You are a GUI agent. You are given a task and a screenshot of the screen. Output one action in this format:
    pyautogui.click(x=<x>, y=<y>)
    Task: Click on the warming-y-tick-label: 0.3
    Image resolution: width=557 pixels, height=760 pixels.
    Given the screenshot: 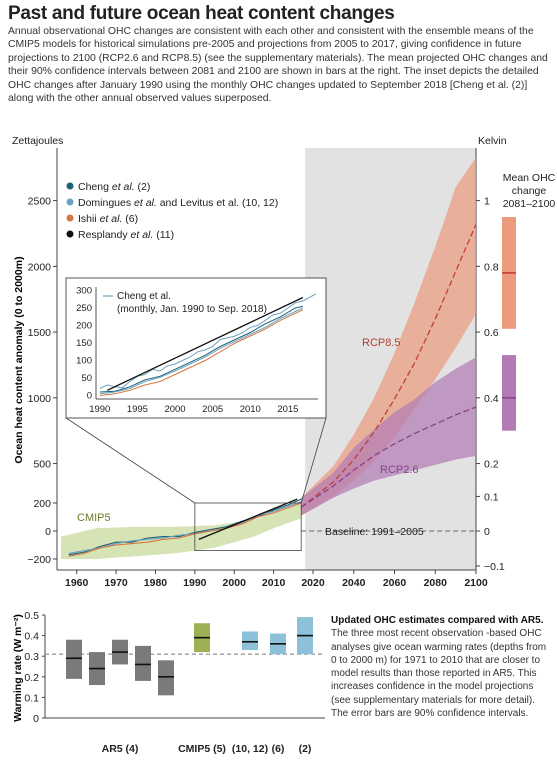 What is the action you would take?
    pyautogui.click(x=31, y=657)
    